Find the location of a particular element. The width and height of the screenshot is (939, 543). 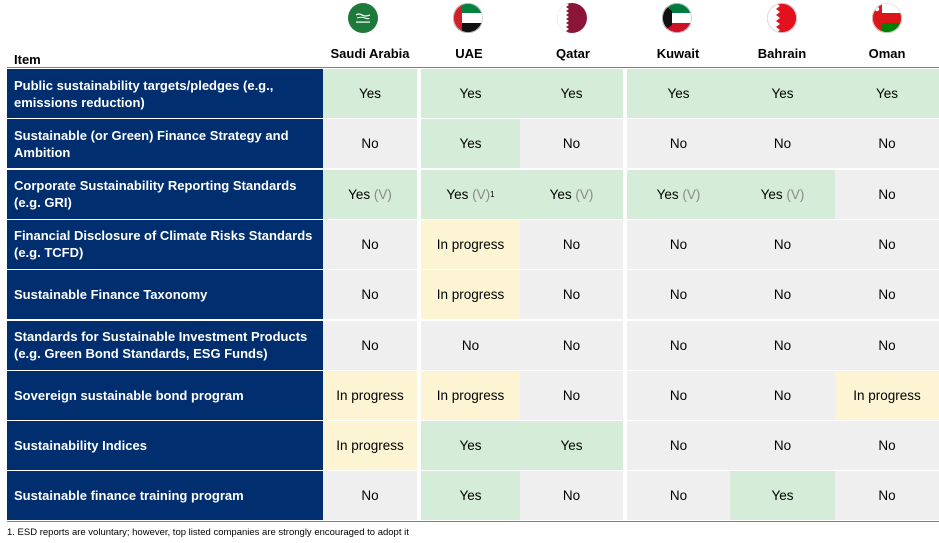

status-cell: Yes (V) 1 is located at coordinates (470, 194).